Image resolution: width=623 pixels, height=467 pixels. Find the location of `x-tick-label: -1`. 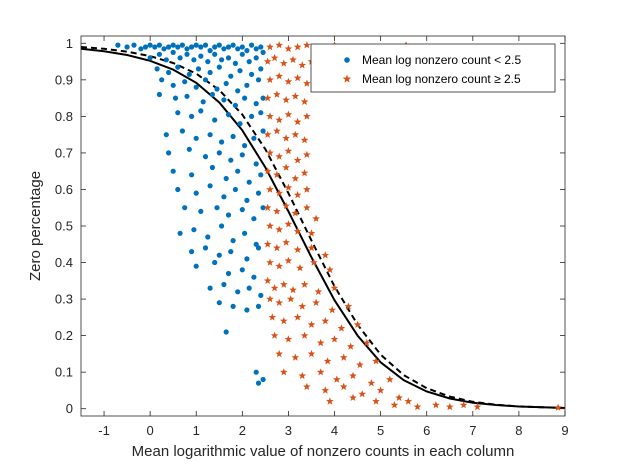

x-tick-label: -1 is located at coordinates (104, 430).